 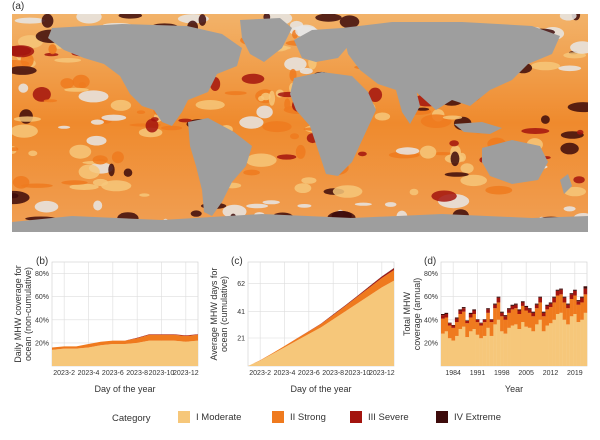 What do you see at coordinates (502, 373) in the screenshot?
I see `x-tick-label: 1998` at bounding box center [502, 373].